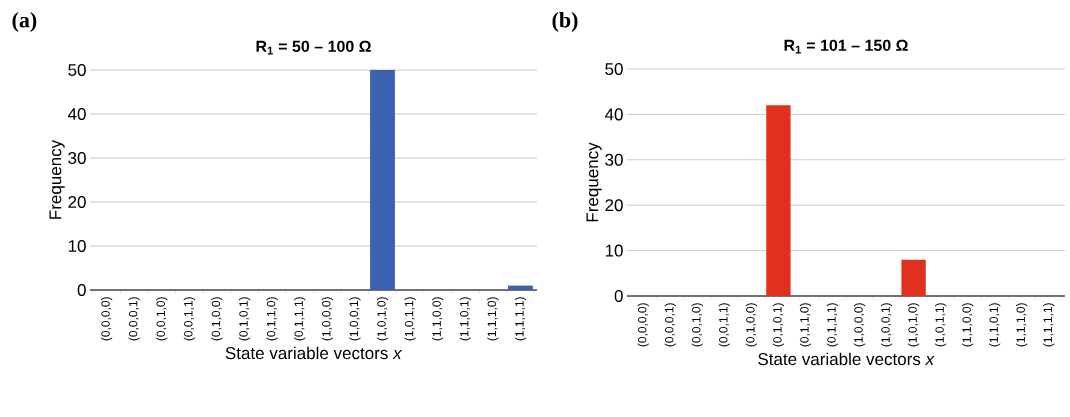  I want to click on text: (a), so click(24, 22).